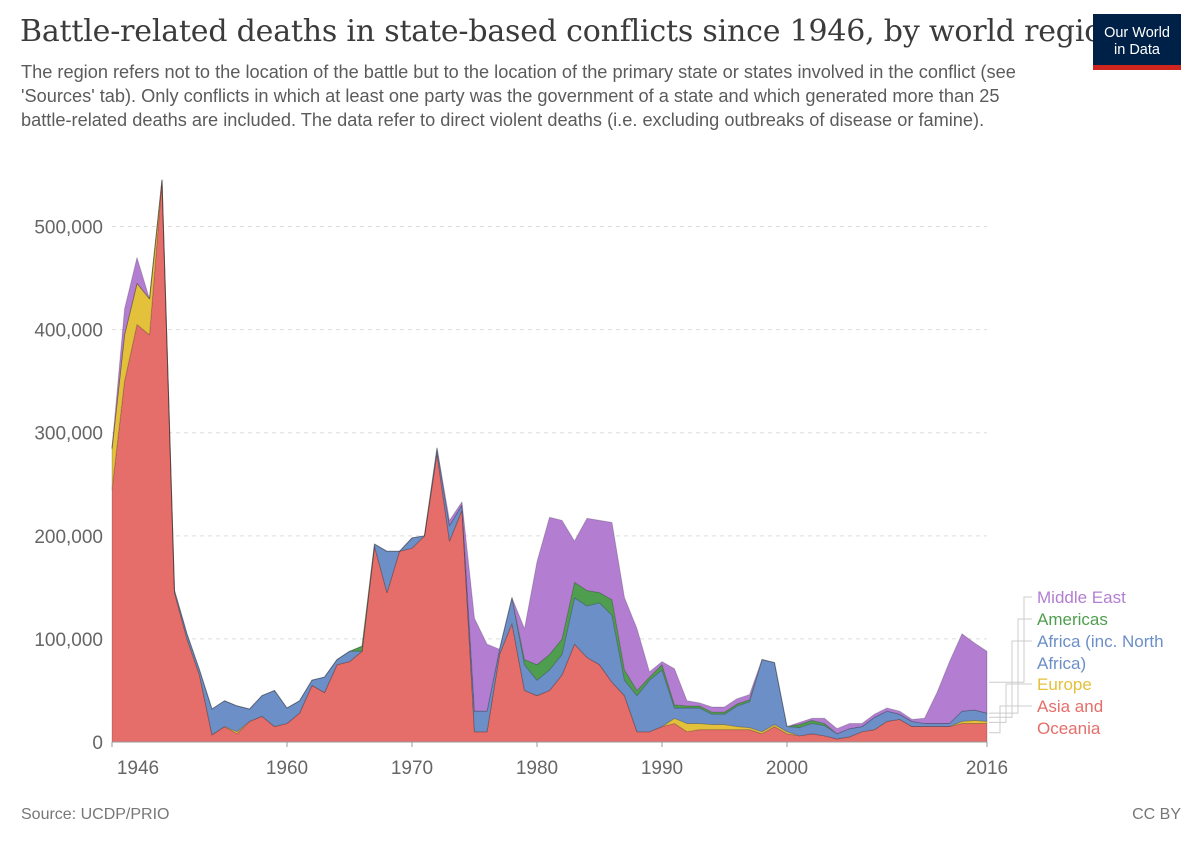 This screenshot has width=1200, height=847. I want to click on owid-logo: Our World in Data, so click(1137, 42).